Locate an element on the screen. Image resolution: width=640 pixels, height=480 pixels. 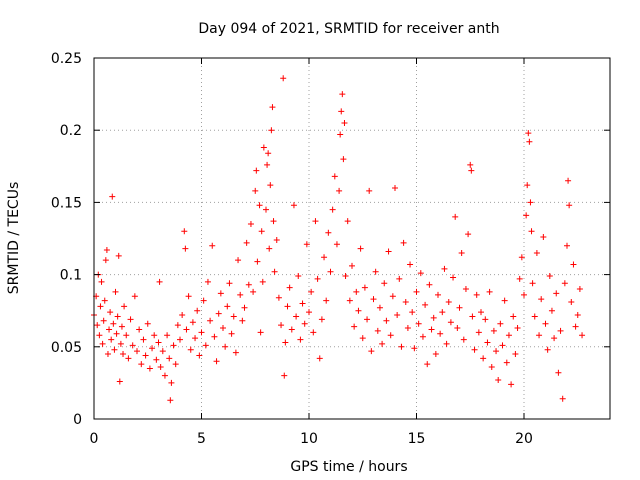
y-tick-label: 0.15 is located at coordinates (66, 203).